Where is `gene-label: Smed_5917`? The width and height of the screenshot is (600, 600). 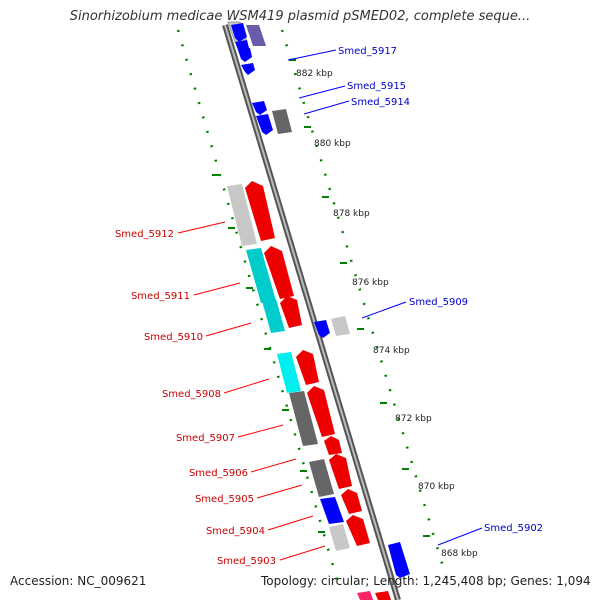 gene-label: Smed_5917 is located at coordinates (367, 51).